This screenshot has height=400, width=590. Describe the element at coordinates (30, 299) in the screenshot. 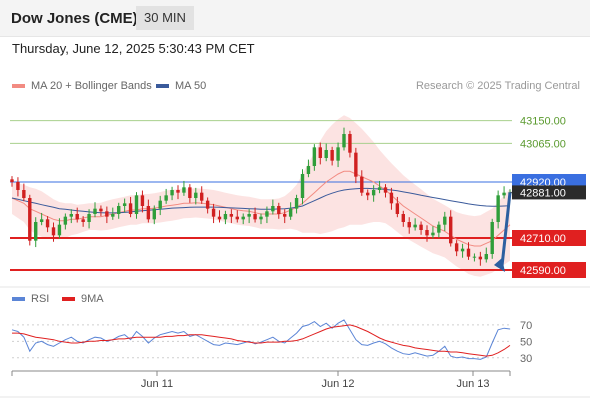

I see `legend-rsi: RSI` at that location.